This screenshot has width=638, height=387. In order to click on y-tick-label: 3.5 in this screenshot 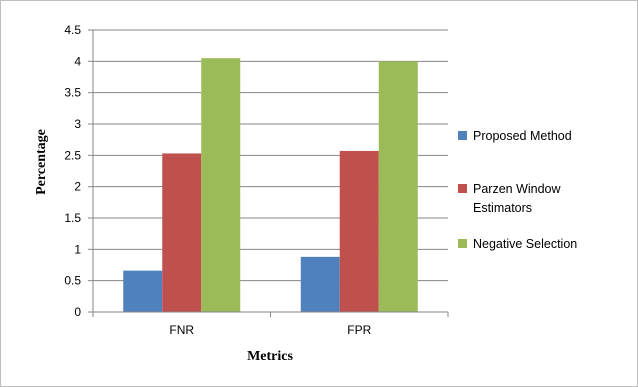, I will do `click(72, 93)`.